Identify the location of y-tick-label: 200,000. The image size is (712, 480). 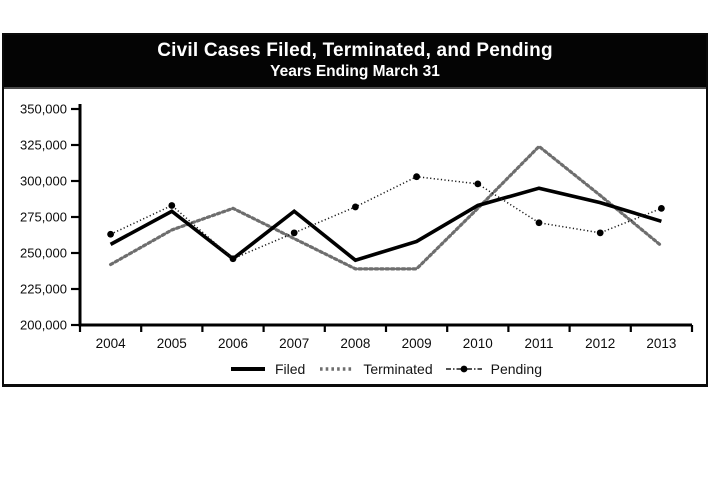
(43, 325).